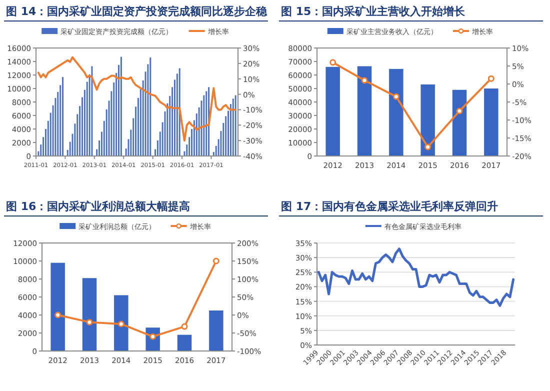  I want to click on chart-title: 图 15：国内采矿业主营收入开始增长, so click(373, 11).